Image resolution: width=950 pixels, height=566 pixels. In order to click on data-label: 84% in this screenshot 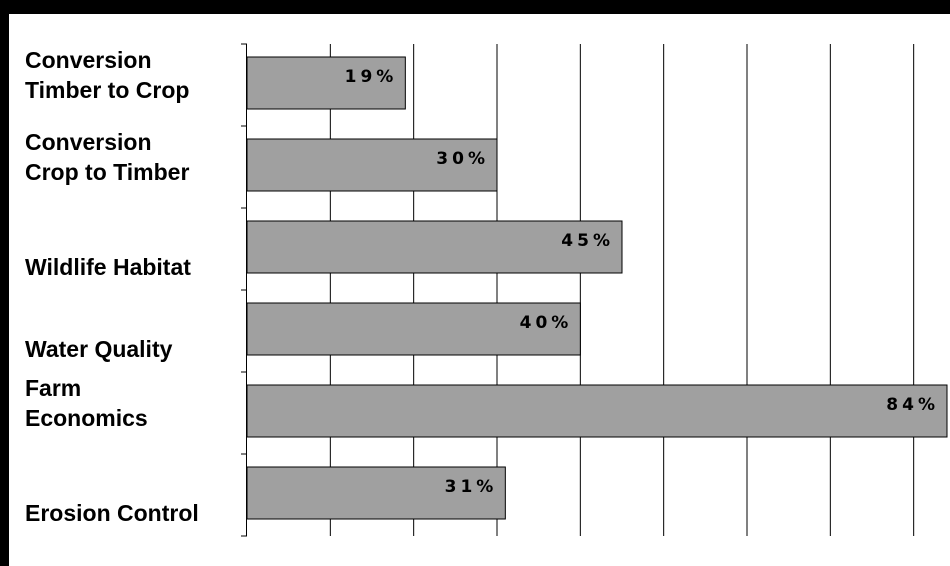, I will do `click(912, 405)`.